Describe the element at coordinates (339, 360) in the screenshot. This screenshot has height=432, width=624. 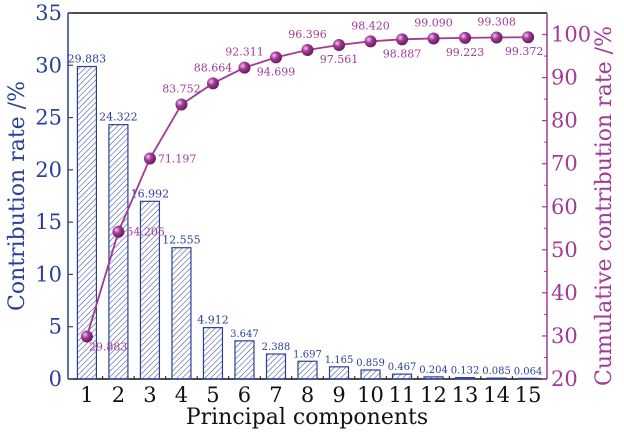
I see `bar-value-label: 1.165` at that location.